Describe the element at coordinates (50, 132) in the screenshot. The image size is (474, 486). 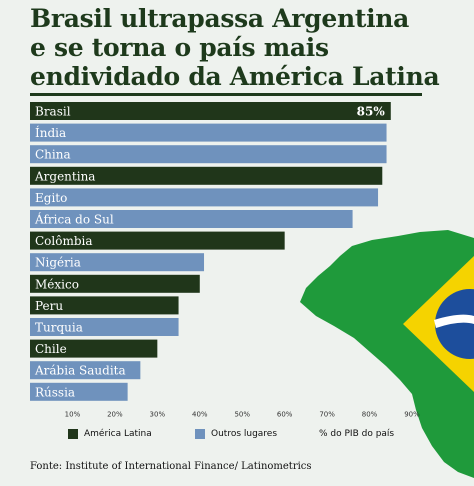
I see `bar-label-india: Índia` at that location.